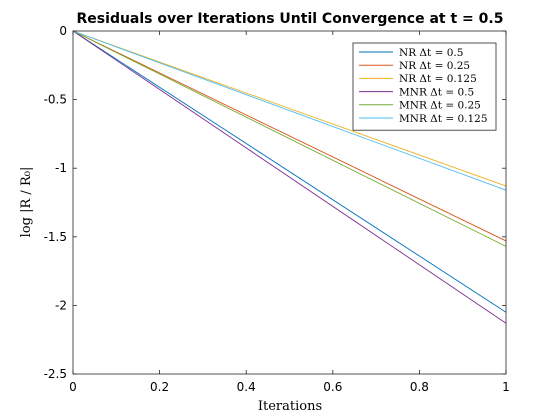  I want to click on x-tick-label: 0.4, so click(246, 387).